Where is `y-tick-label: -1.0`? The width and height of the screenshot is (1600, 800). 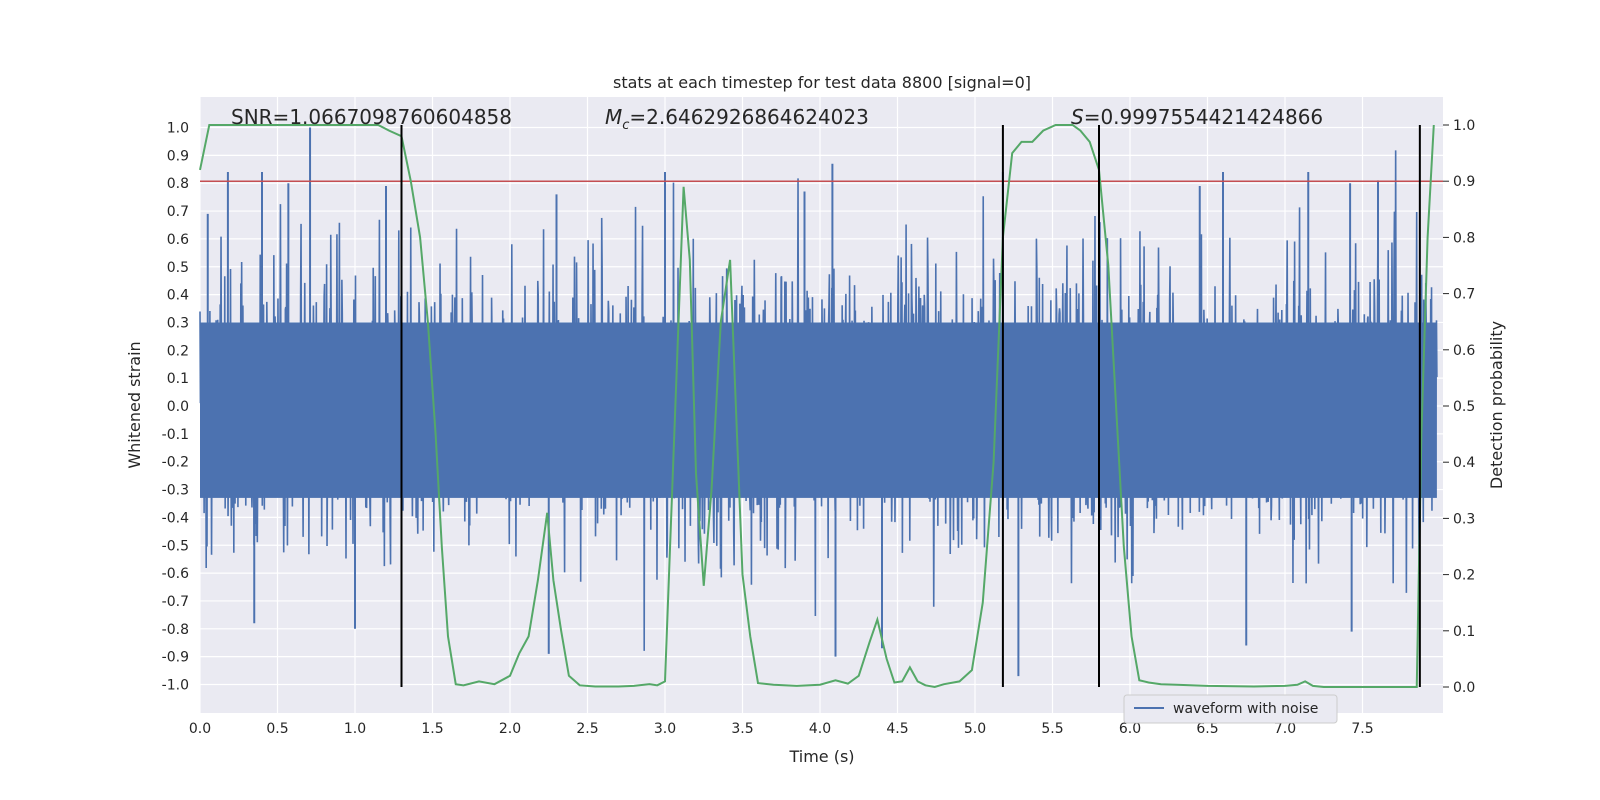
y-tick-label: -1.0 is located at coordinates (175, 686).